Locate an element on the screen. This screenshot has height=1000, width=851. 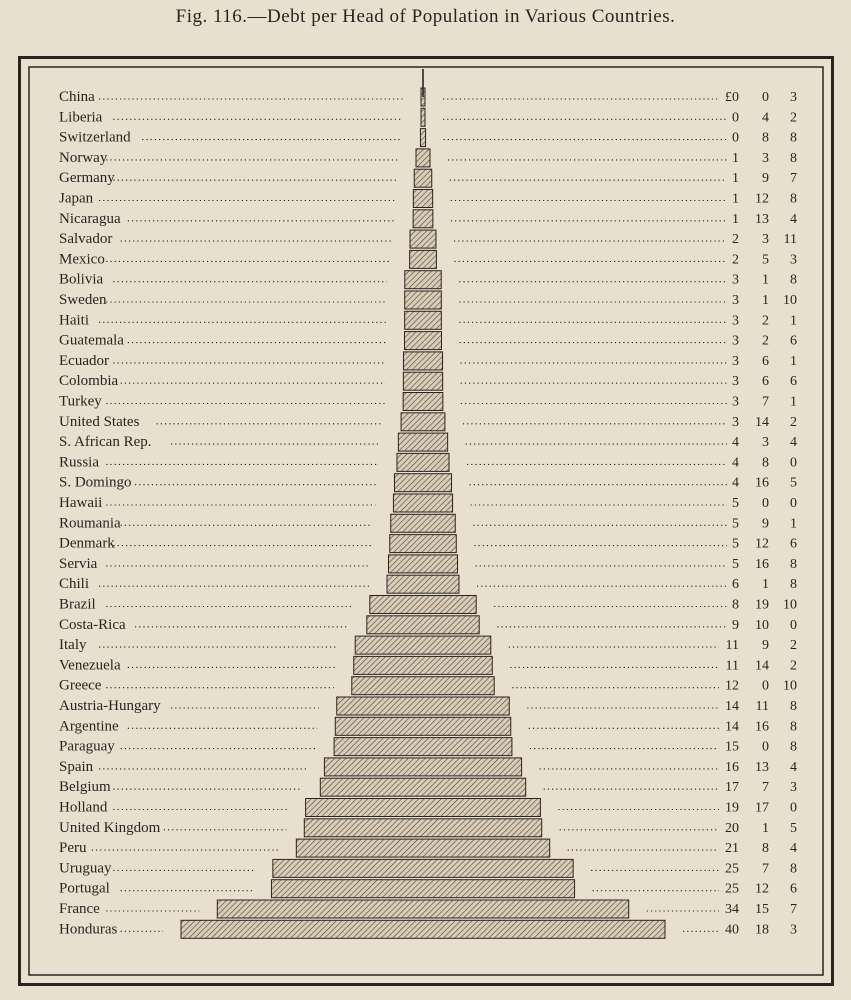
country-label: China is located at coordinates (77, 97).